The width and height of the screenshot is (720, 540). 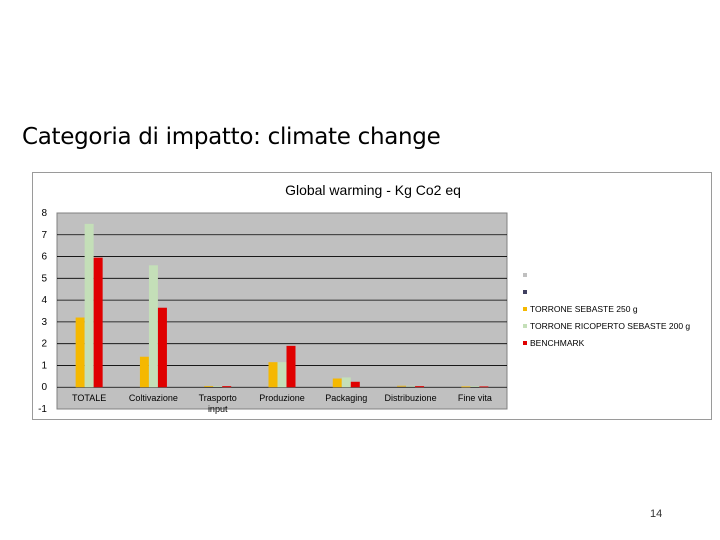 What do you see at coordinates (42, 409) in the screenshot?
I see `y-tick-label: -1` at bounding box center [42, 409].